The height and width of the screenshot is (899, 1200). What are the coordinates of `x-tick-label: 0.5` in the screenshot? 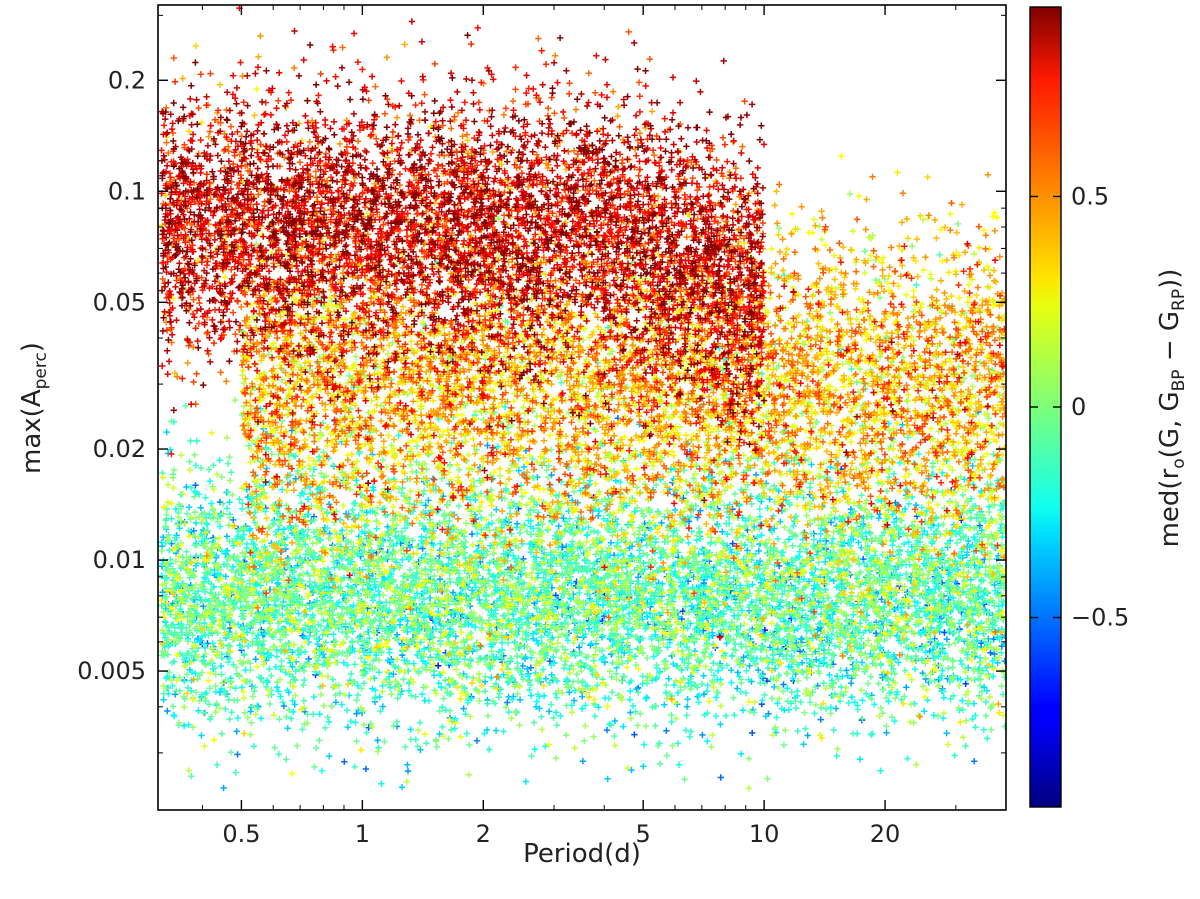 It's located at (241, 834).